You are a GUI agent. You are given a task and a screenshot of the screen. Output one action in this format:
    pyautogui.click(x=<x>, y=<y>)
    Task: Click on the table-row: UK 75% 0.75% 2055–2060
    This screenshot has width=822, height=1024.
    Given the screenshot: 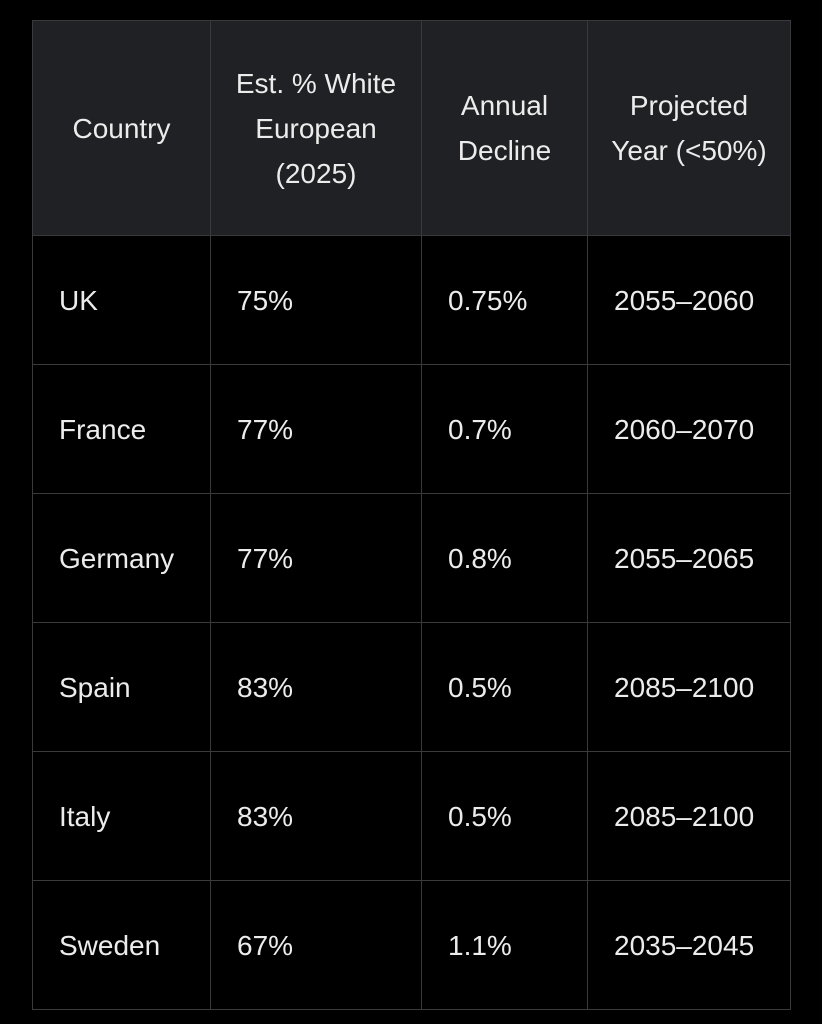 What is the action you would take?
    pyautogui.click(x=411, y=300)
    